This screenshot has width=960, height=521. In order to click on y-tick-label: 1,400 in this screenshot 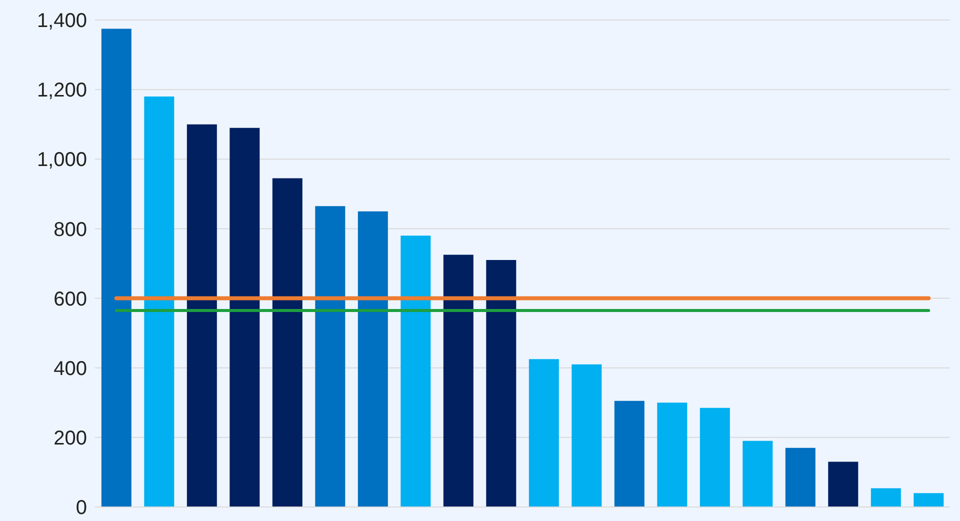, I will do `click(61, 21)`.